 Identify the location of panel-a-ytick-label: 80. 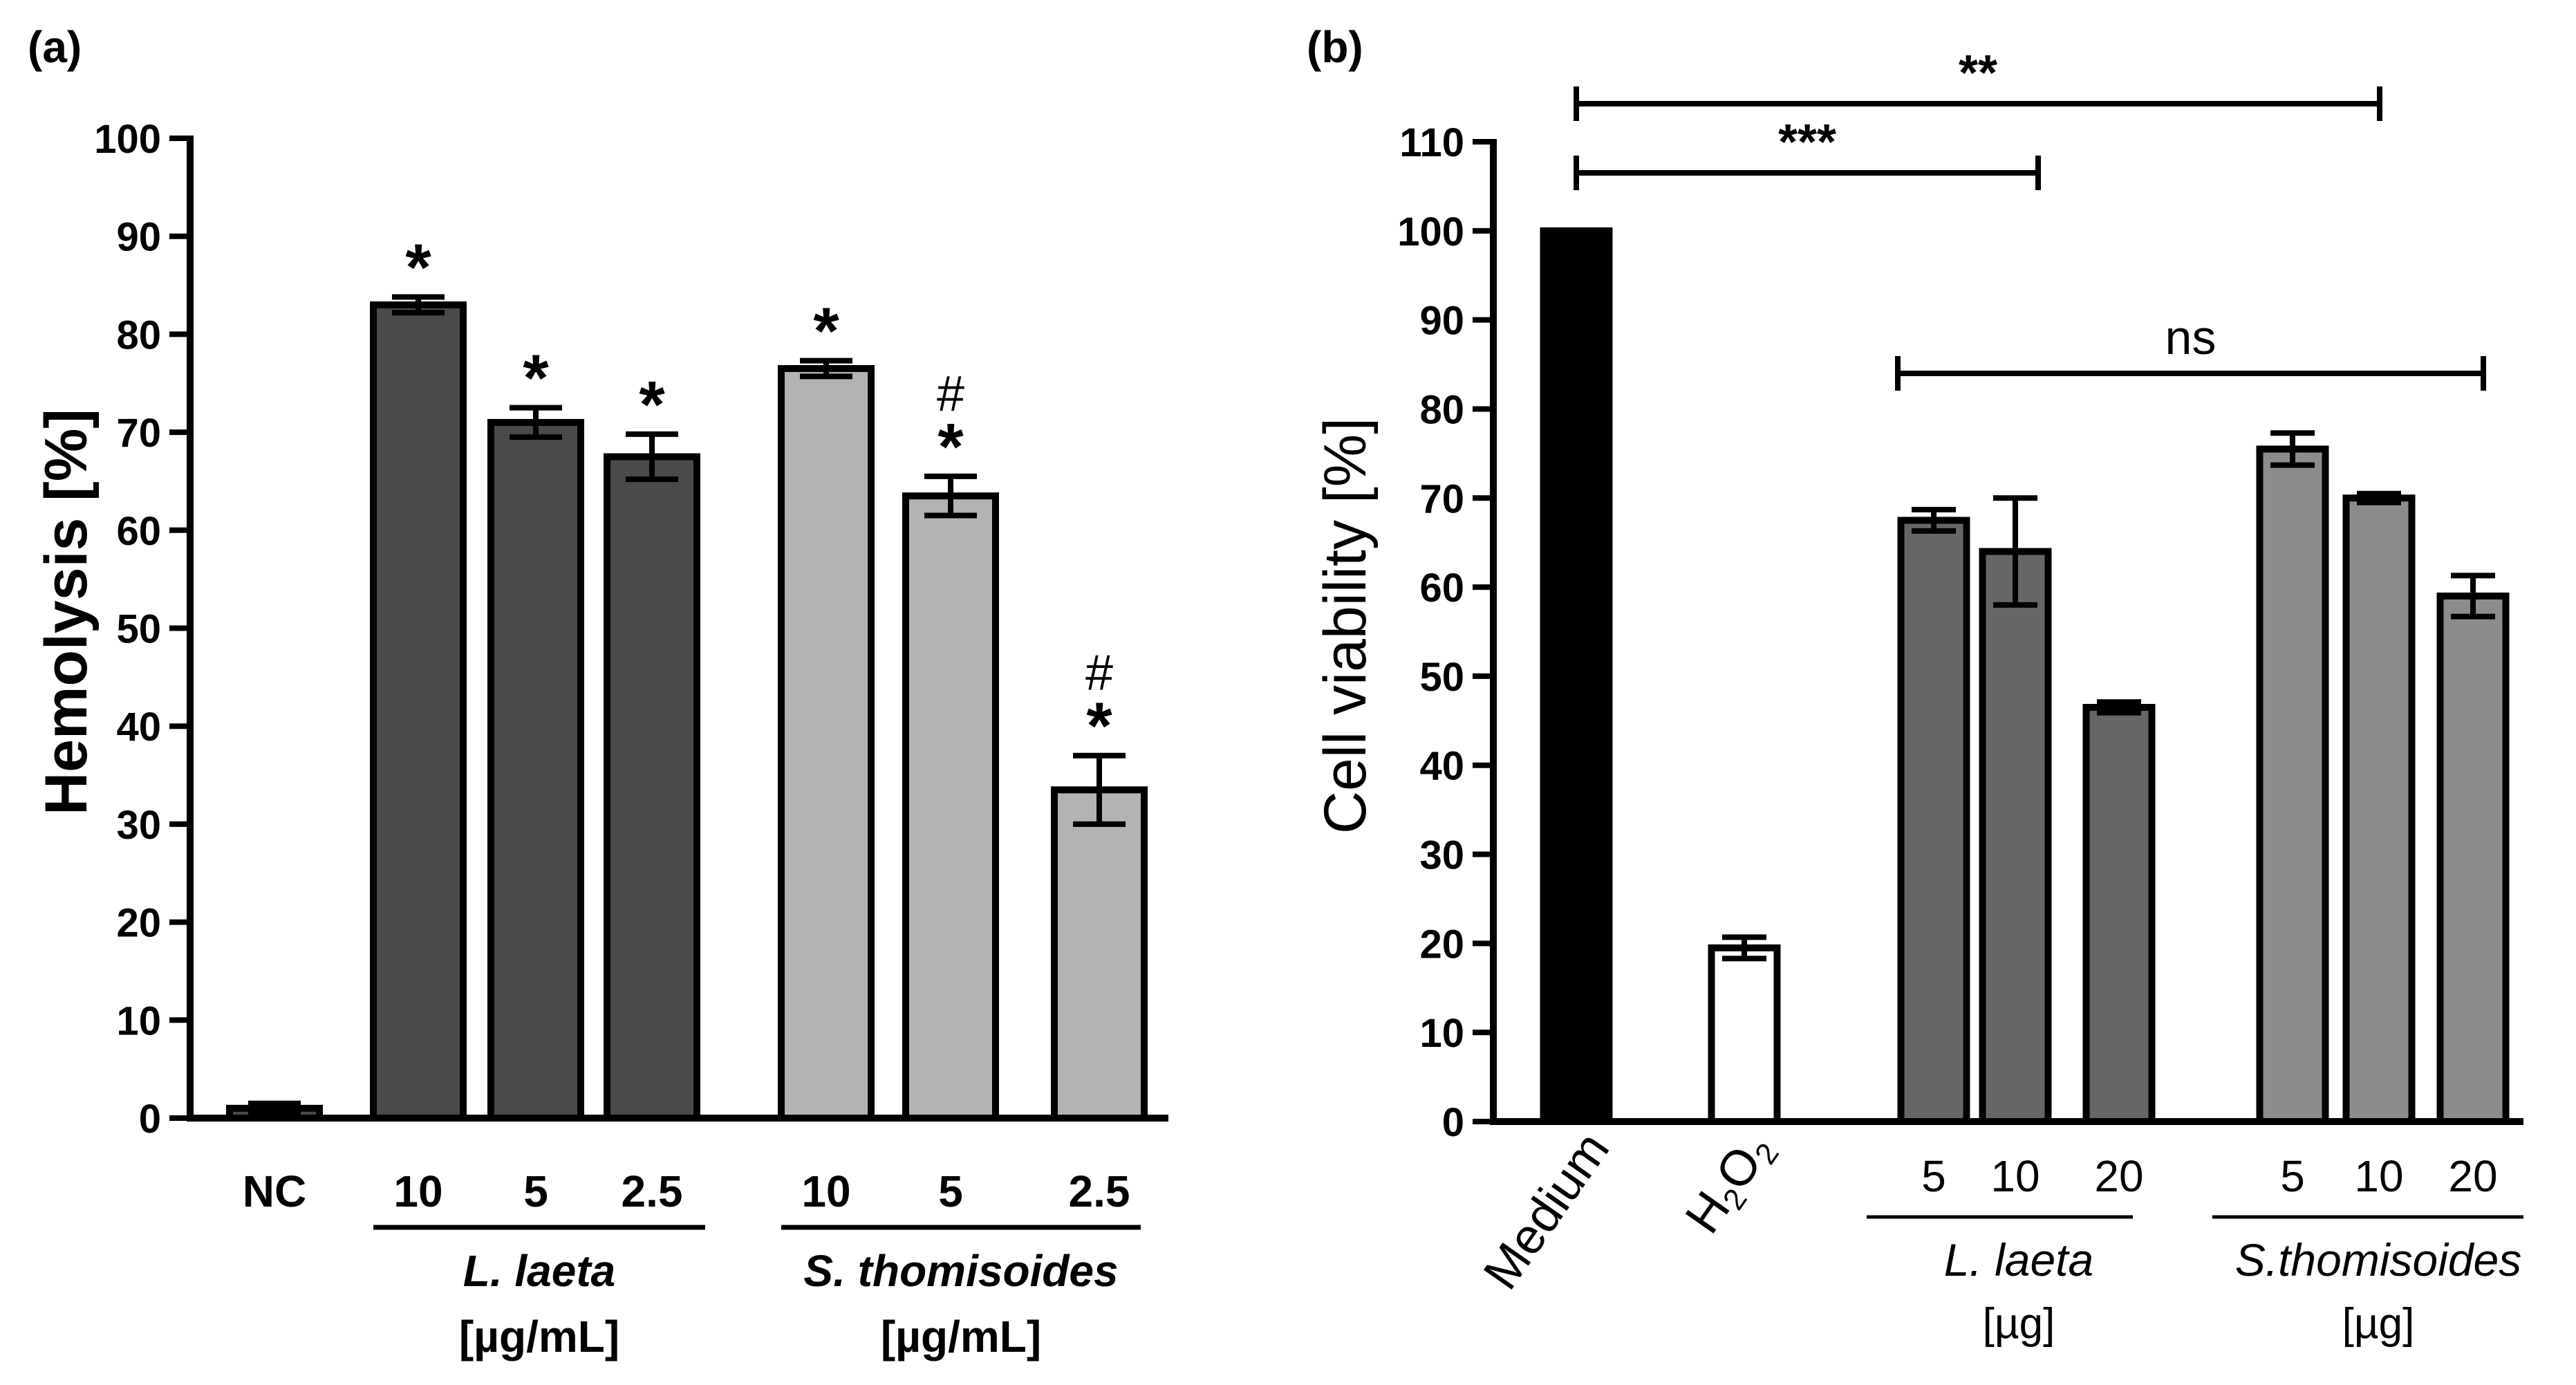
(138, 335).